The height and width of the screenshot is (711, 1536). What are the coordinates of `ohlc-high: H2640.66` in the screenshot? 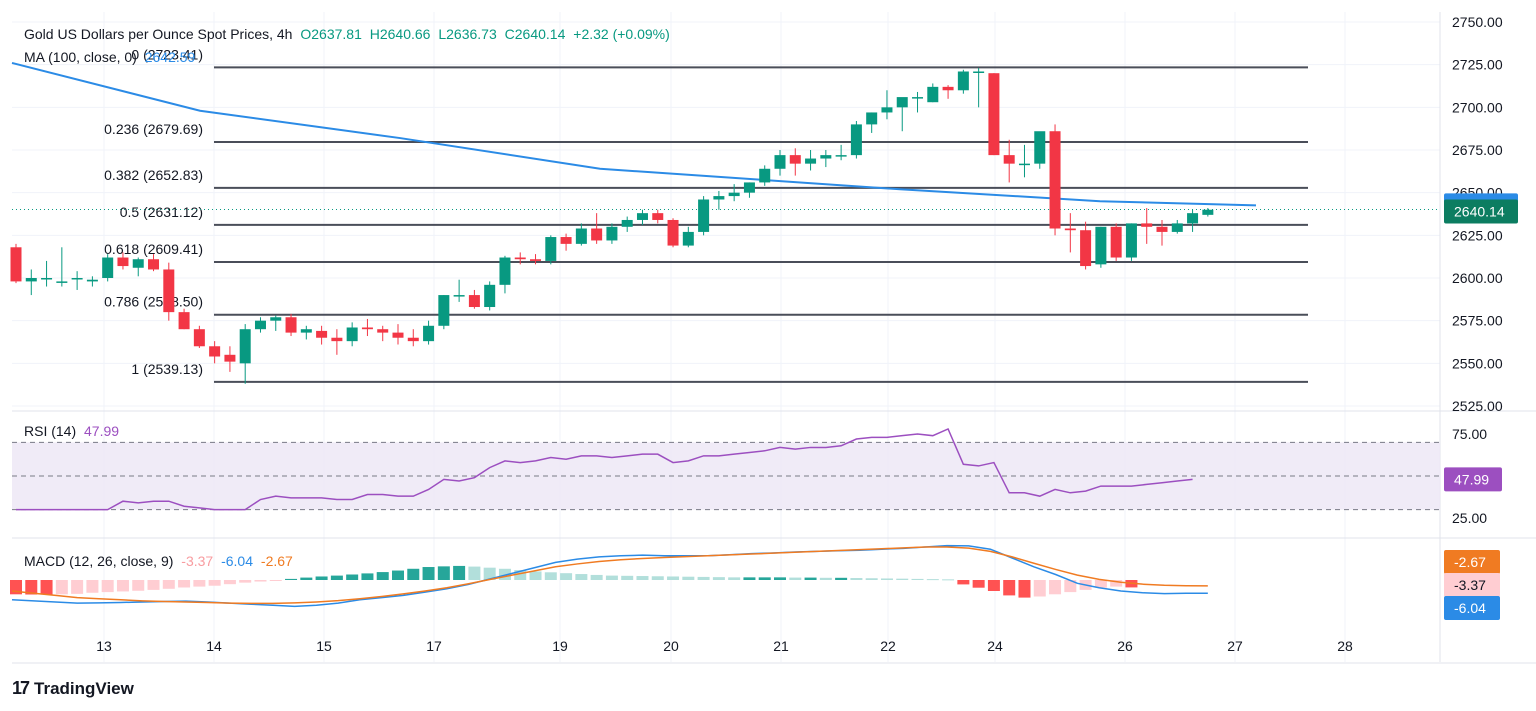 It's located at (400, 34).